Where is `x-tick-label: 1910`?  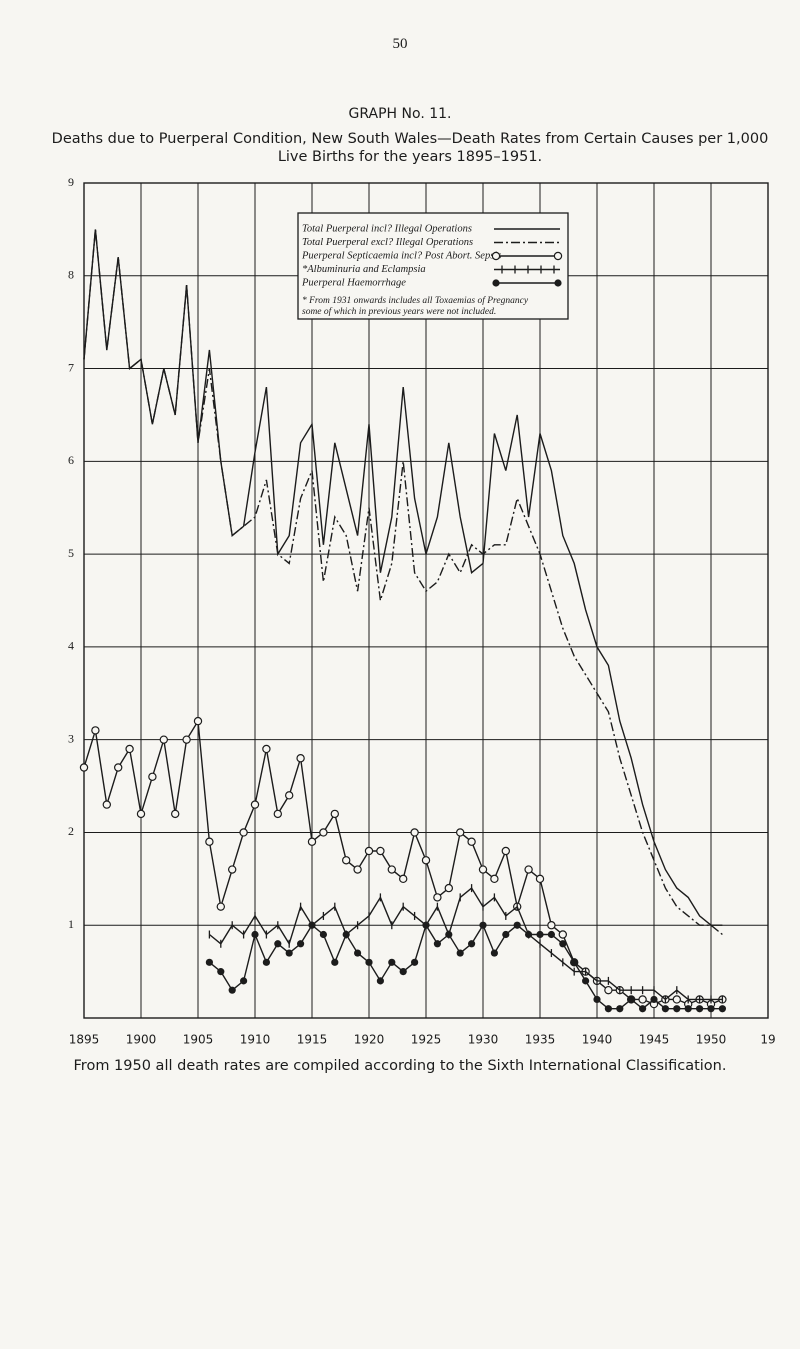
x-tick-label: 1910 is located at coordinates (255, 1040).